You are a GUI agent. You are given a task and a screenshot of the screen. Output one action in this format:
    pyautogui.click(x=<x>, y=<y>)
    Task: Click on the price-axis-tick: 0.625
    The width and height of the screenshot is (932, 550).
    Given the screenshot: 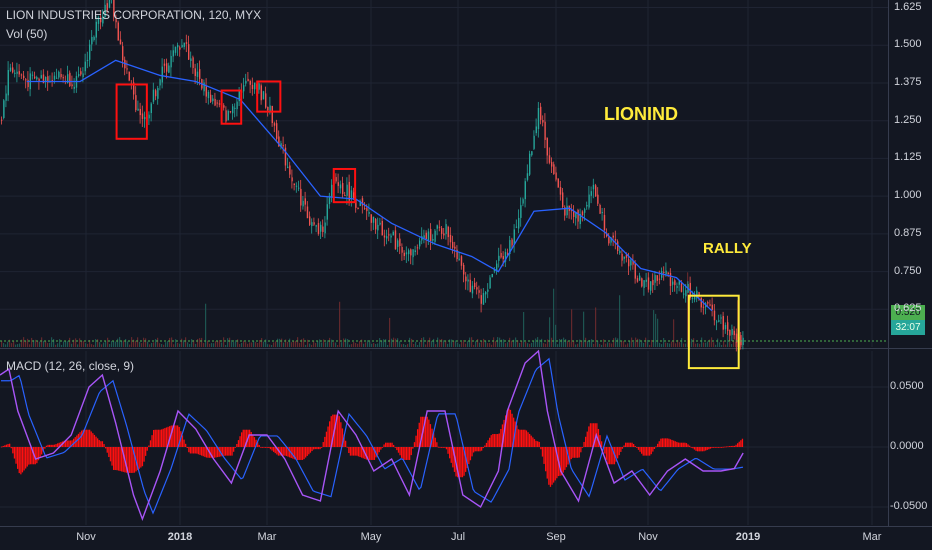 What is the action you would take?
    pyautogui.click(x=908, y=308)
    